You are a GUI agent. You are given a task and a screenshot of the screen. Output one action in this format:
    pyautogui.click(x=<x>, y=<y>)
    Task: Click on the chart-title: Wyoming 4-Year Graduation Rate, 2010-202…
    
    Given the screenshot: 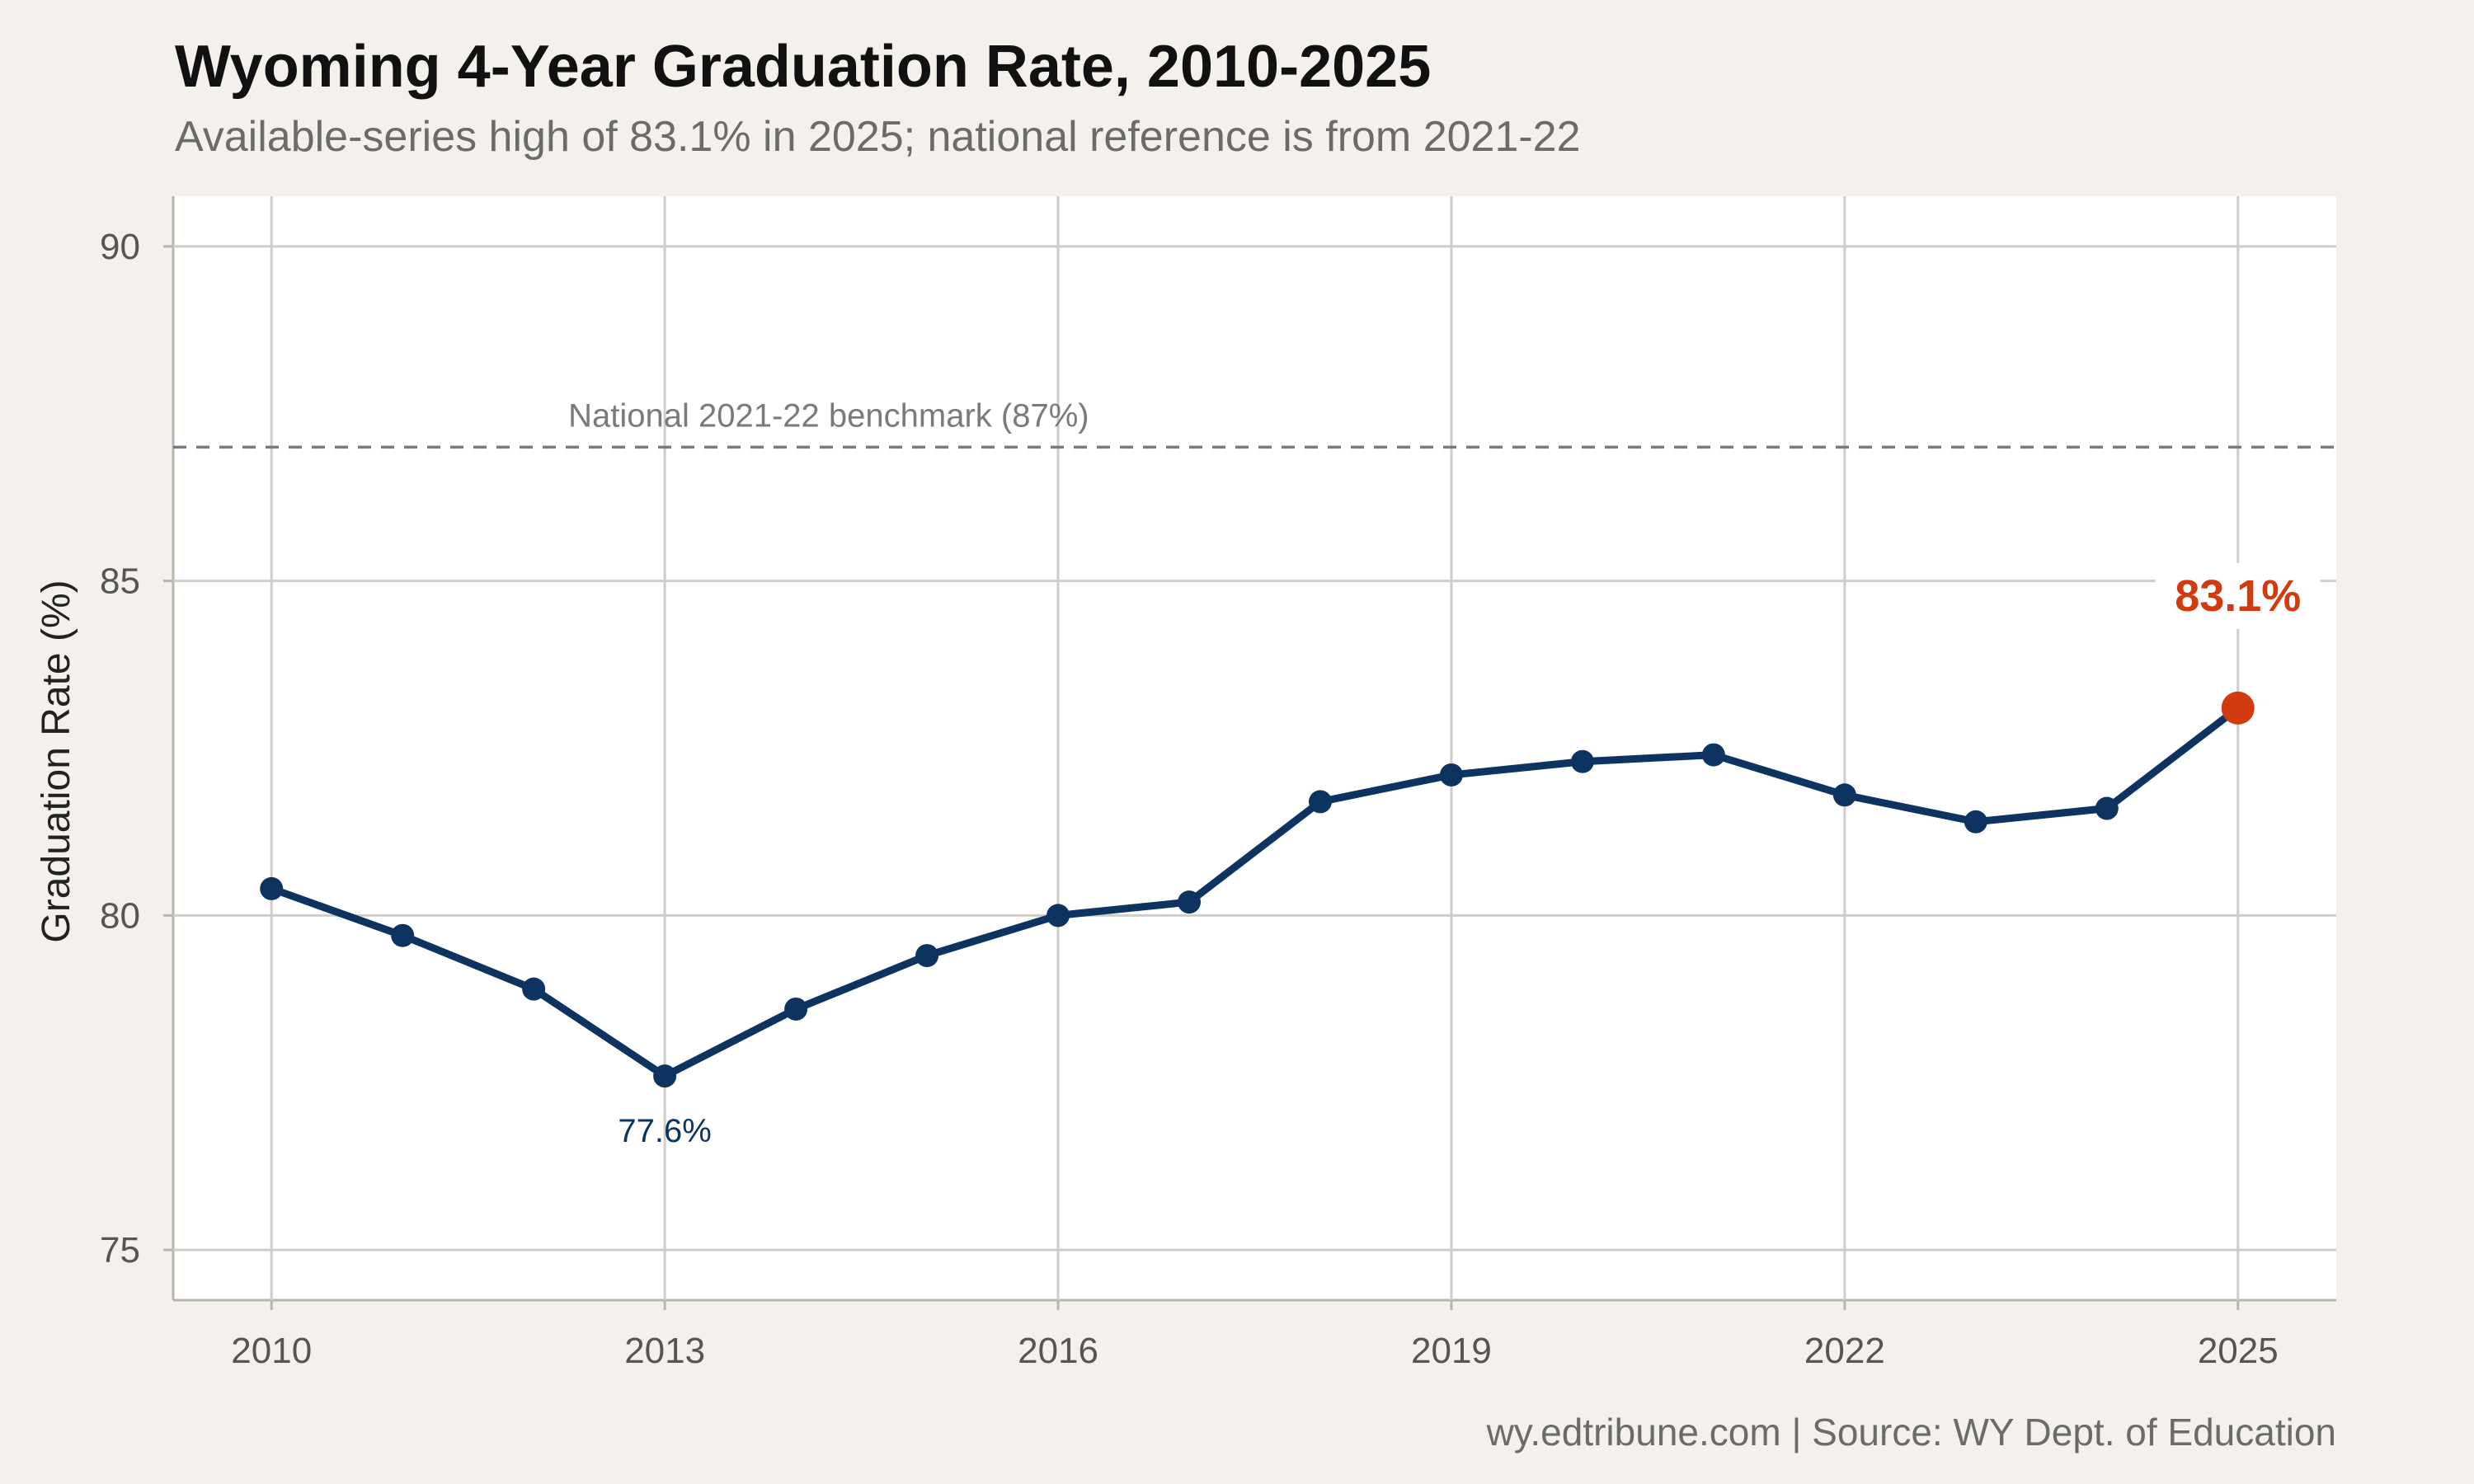 What is the action you would take?
    pyautogui.click(x=803, y=67)
    